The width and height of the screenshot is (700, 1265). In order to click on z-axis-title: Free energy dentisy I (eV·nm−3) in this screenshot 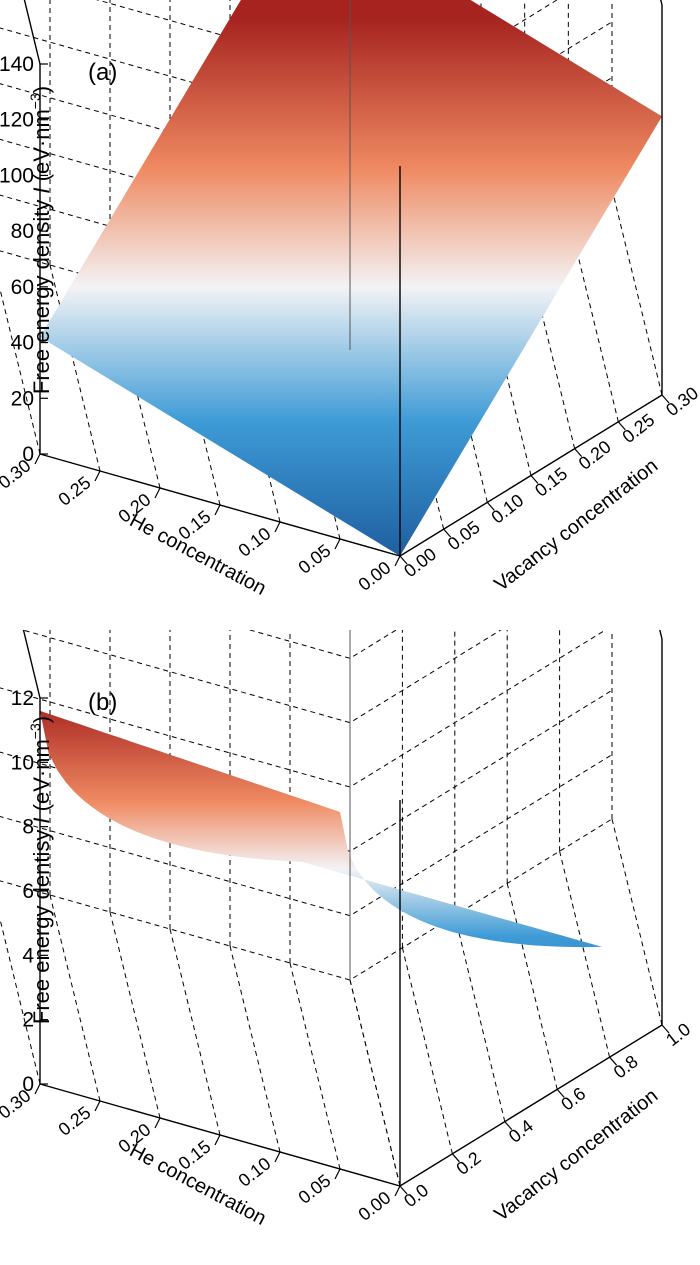, I will do `click(40, 870)`.